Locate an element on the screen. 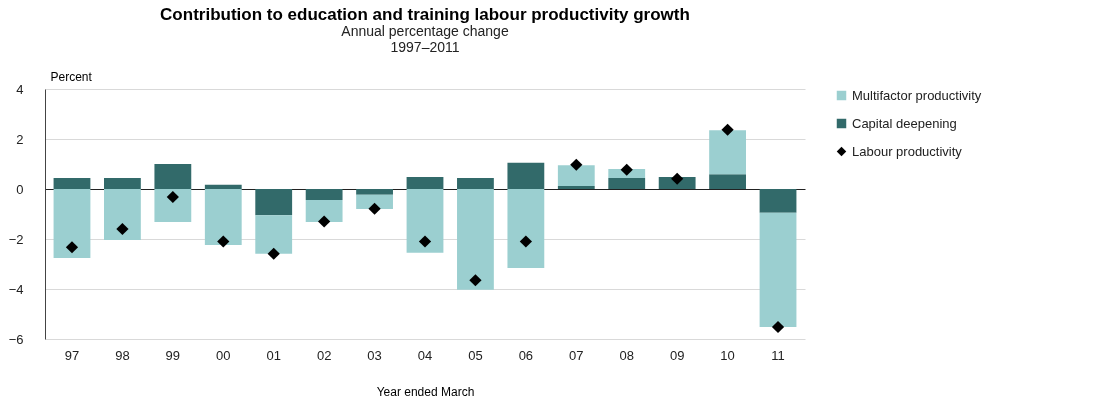  x-tick-label: 03 is located at coordinates (374, 355).